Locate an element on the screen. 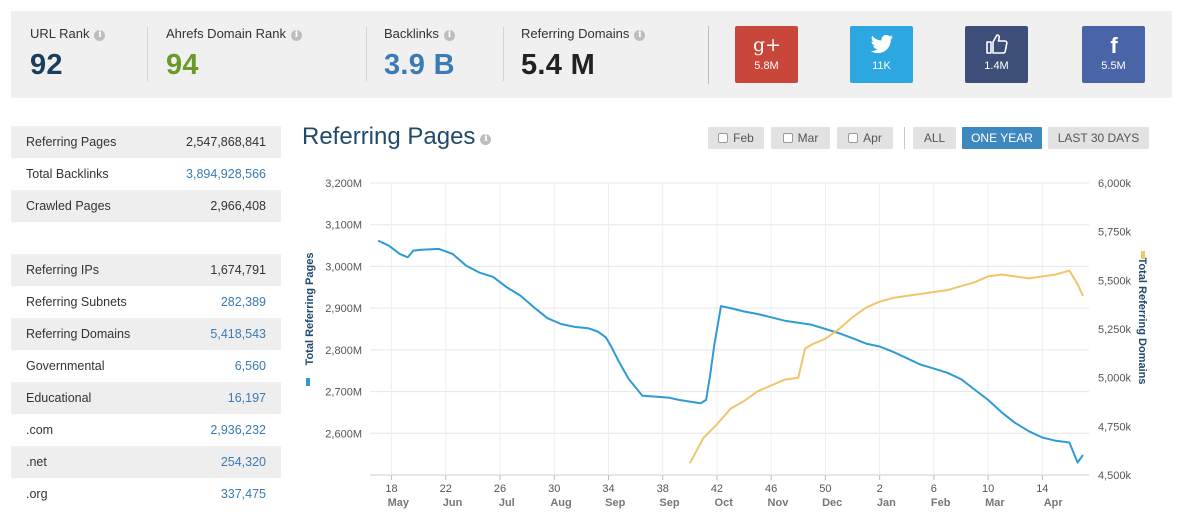 The height and width of the screenshot is (515, 1181). svg-text: g+ is located at coordinates (766, 45).